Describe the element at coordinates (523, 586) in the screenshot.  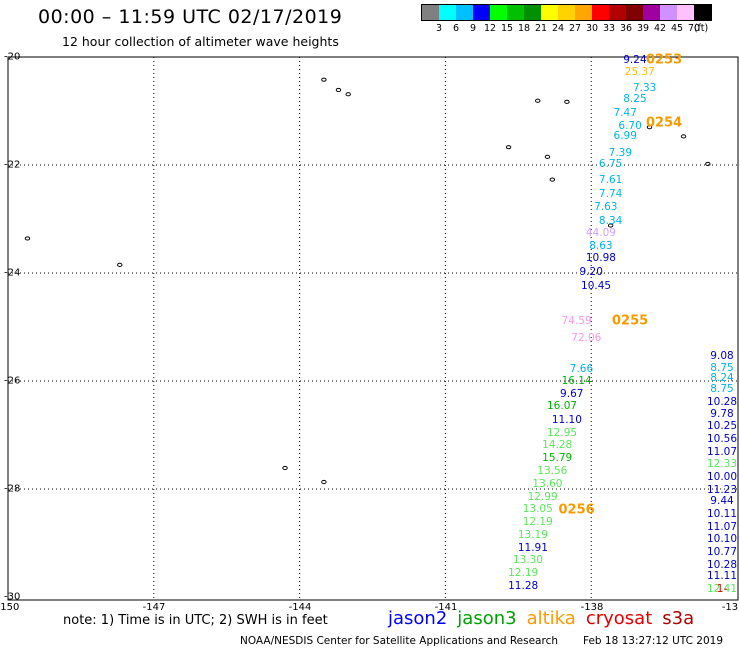
I see `wave-height-value: 11.28` at that location.